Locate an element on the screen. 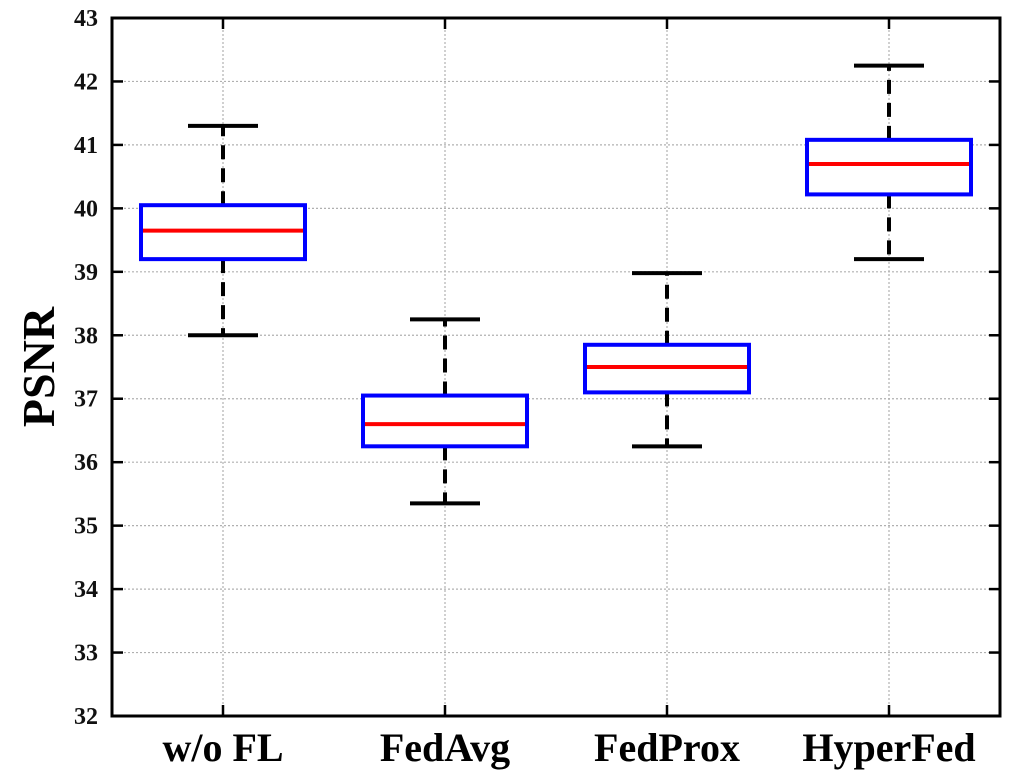 This screenshot has width=1010, height=775. y-tick-label: 34 is located at coordinates (86, 590).